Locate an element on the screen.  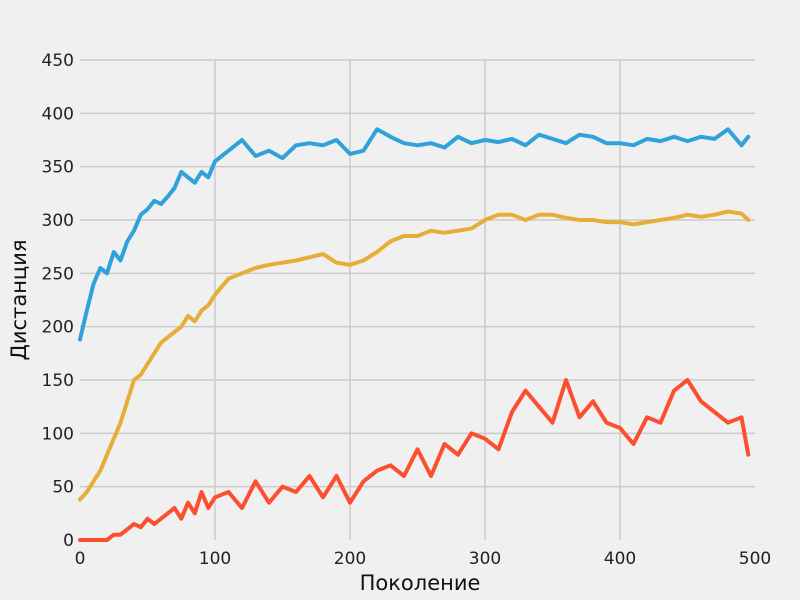
y-tick-label: 0 is located at coordinates (68, 541).